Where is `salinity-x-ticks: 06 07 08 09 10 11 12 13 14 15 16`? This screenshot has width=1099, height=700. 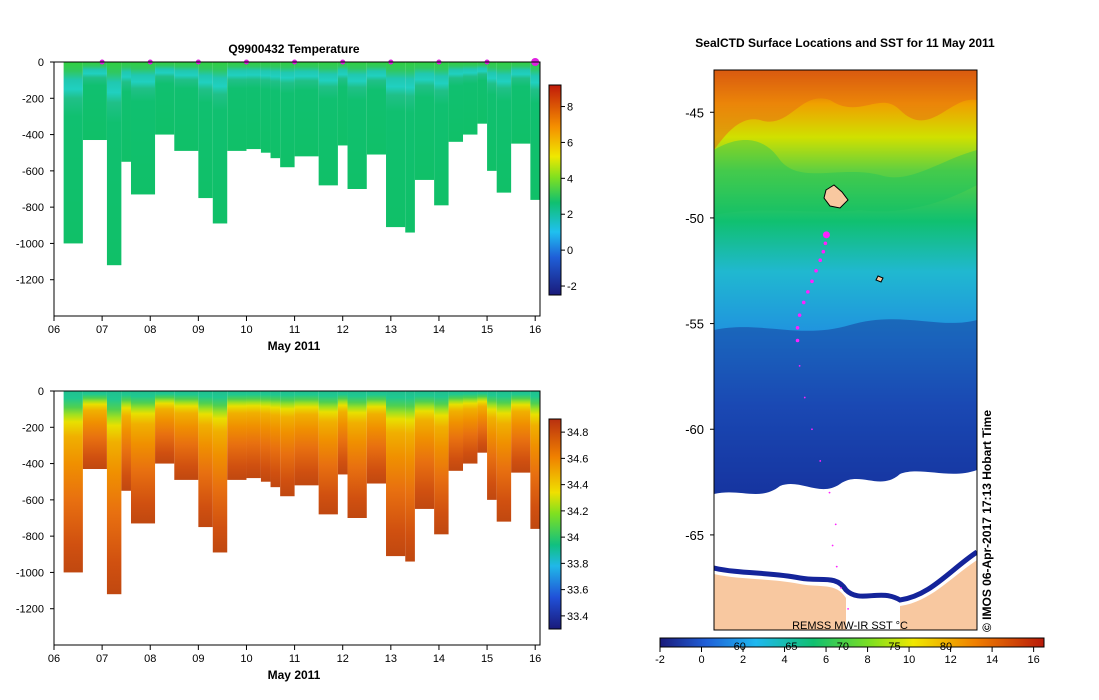 salinity-x-ticks: 06 07 08 09 10 11 12 13 14 15 16 is located at coordinates (294, 655).